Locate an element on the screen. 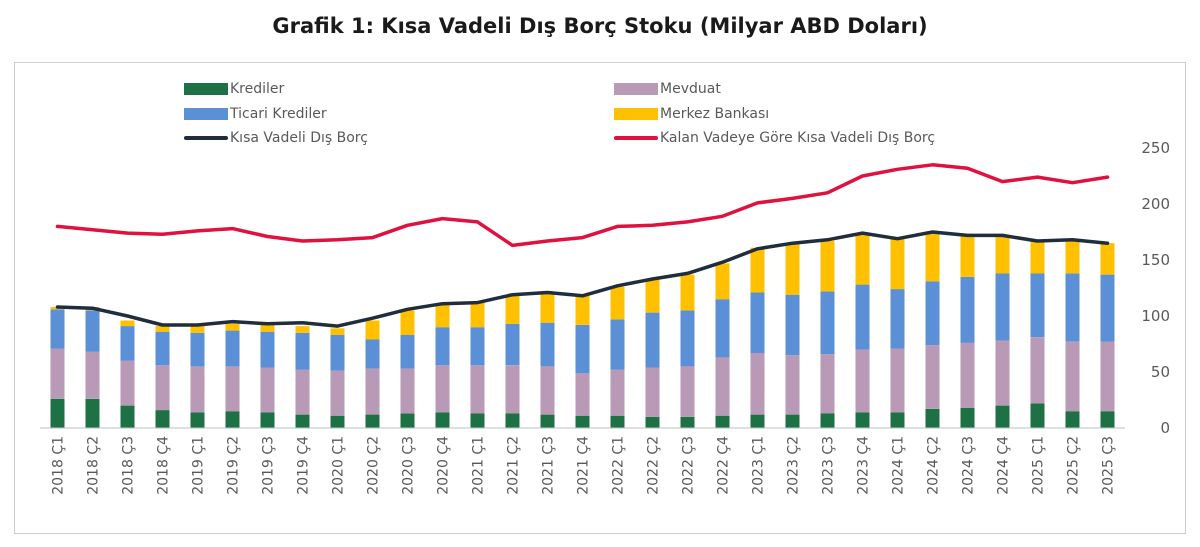 This screenshot has width=1200, height=547. x-tick-label: 2021 Ç4 is located at coordinates (584, 465).